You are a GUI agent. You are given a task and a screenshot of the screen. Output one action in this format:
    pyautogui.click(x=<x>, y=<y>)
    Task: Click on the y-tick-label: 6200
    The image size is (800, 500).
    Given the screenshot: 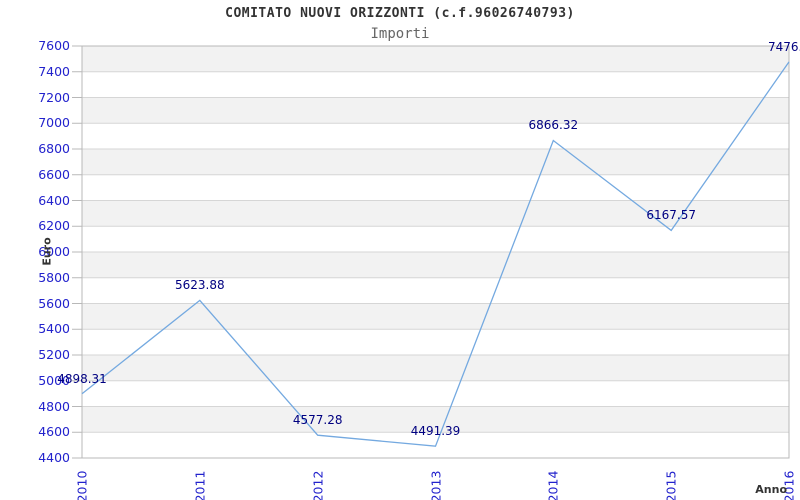 What is the action you would take?
    pyautogui.click(x=54, y=226)
    